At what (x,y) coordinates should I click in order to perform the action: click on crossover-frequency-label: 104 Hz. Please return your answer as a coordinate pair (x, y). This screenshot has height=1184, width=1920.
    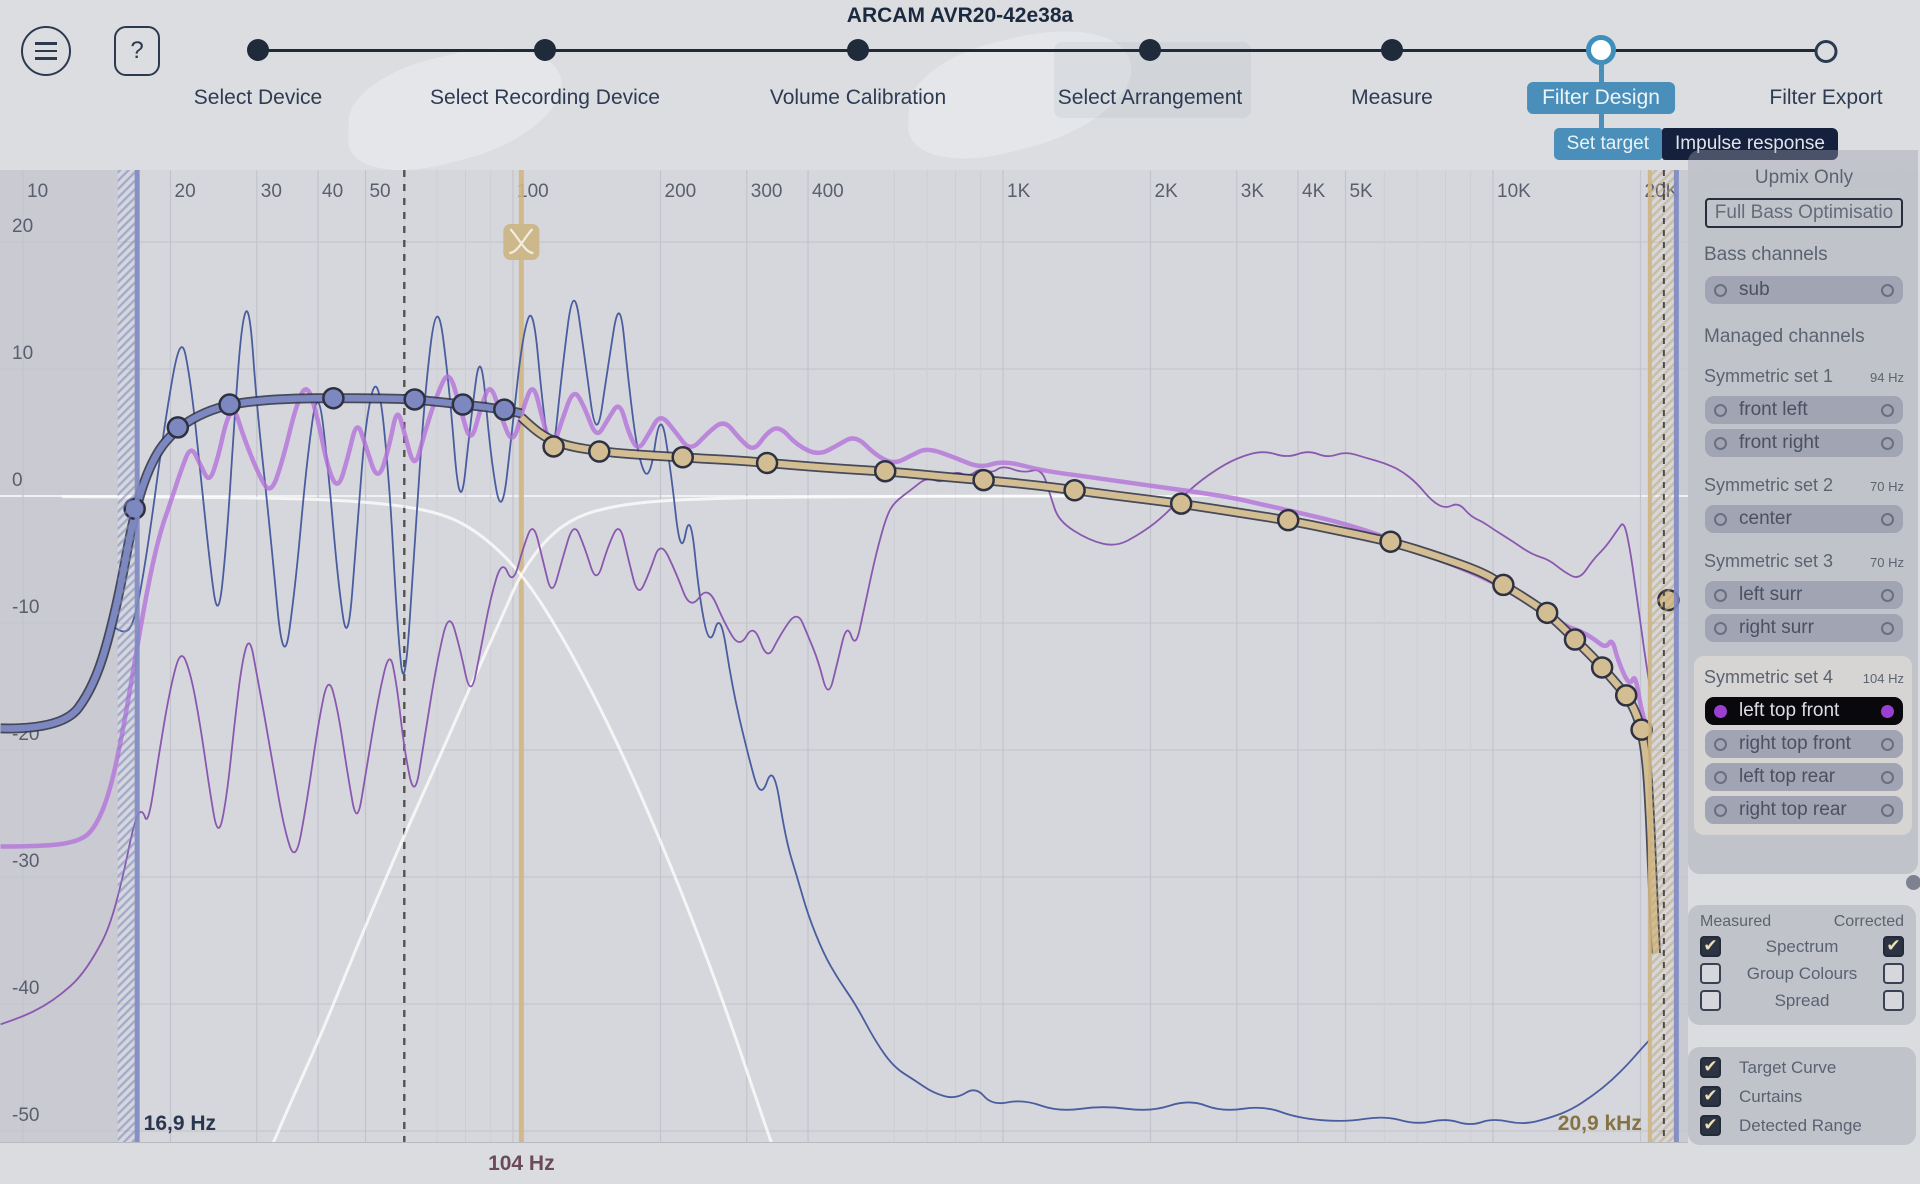
    Looking at the image, I should click on (521, 1163).